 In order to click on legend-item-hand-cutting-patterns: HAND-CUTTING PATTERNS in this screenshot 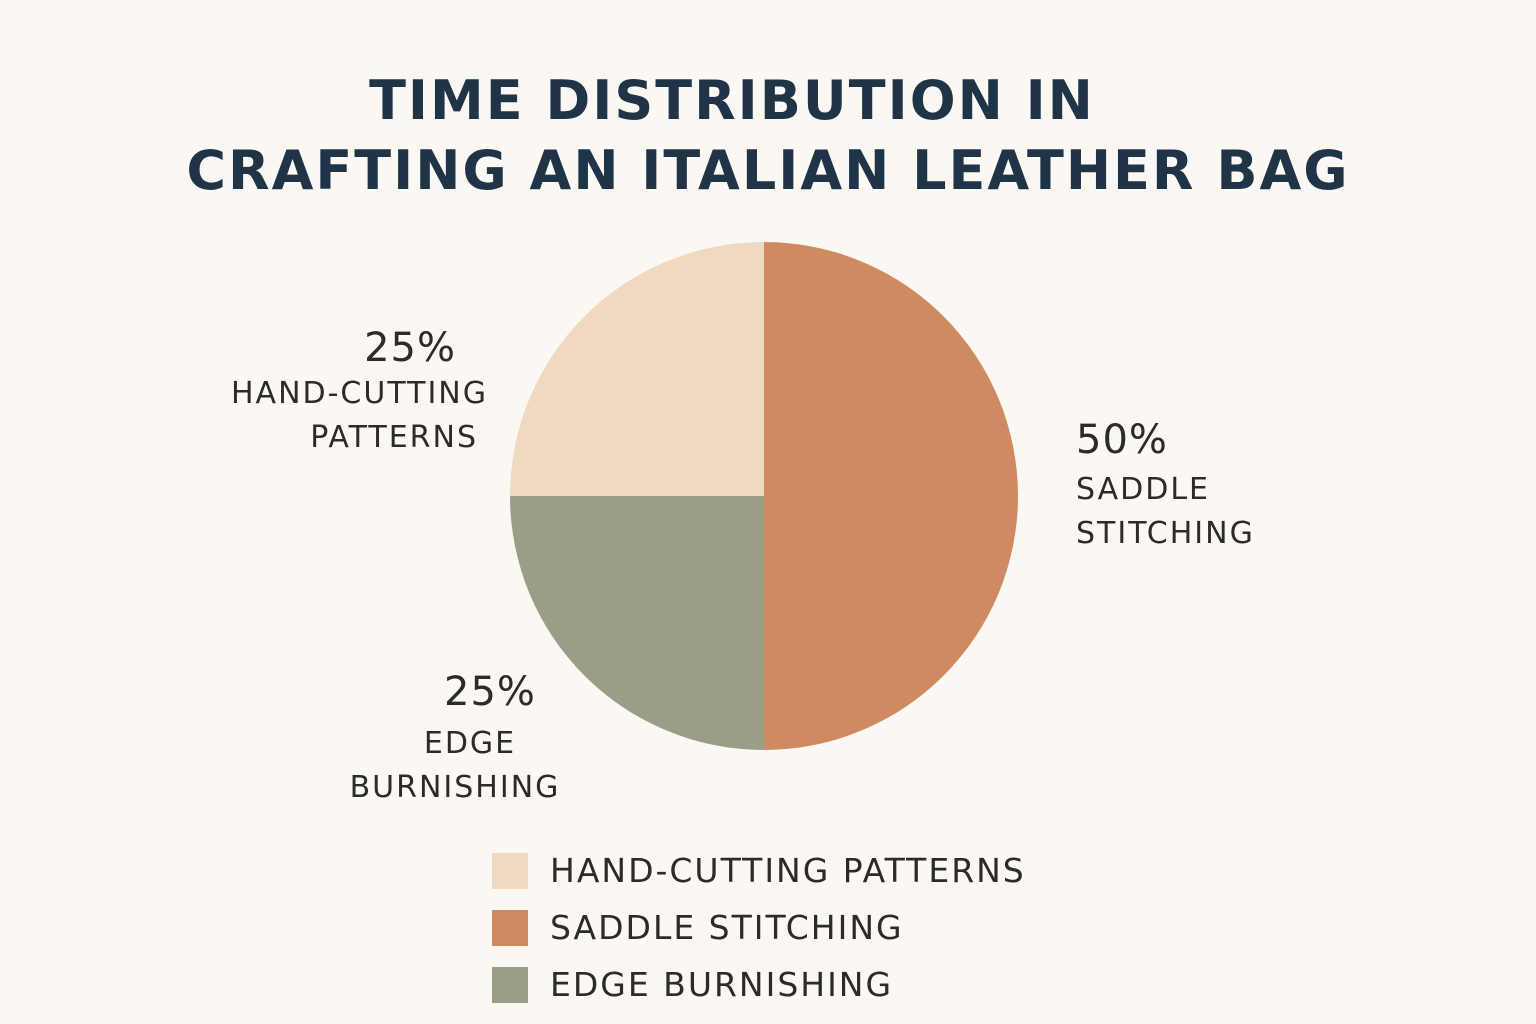, I will do `click(759, 870)`.